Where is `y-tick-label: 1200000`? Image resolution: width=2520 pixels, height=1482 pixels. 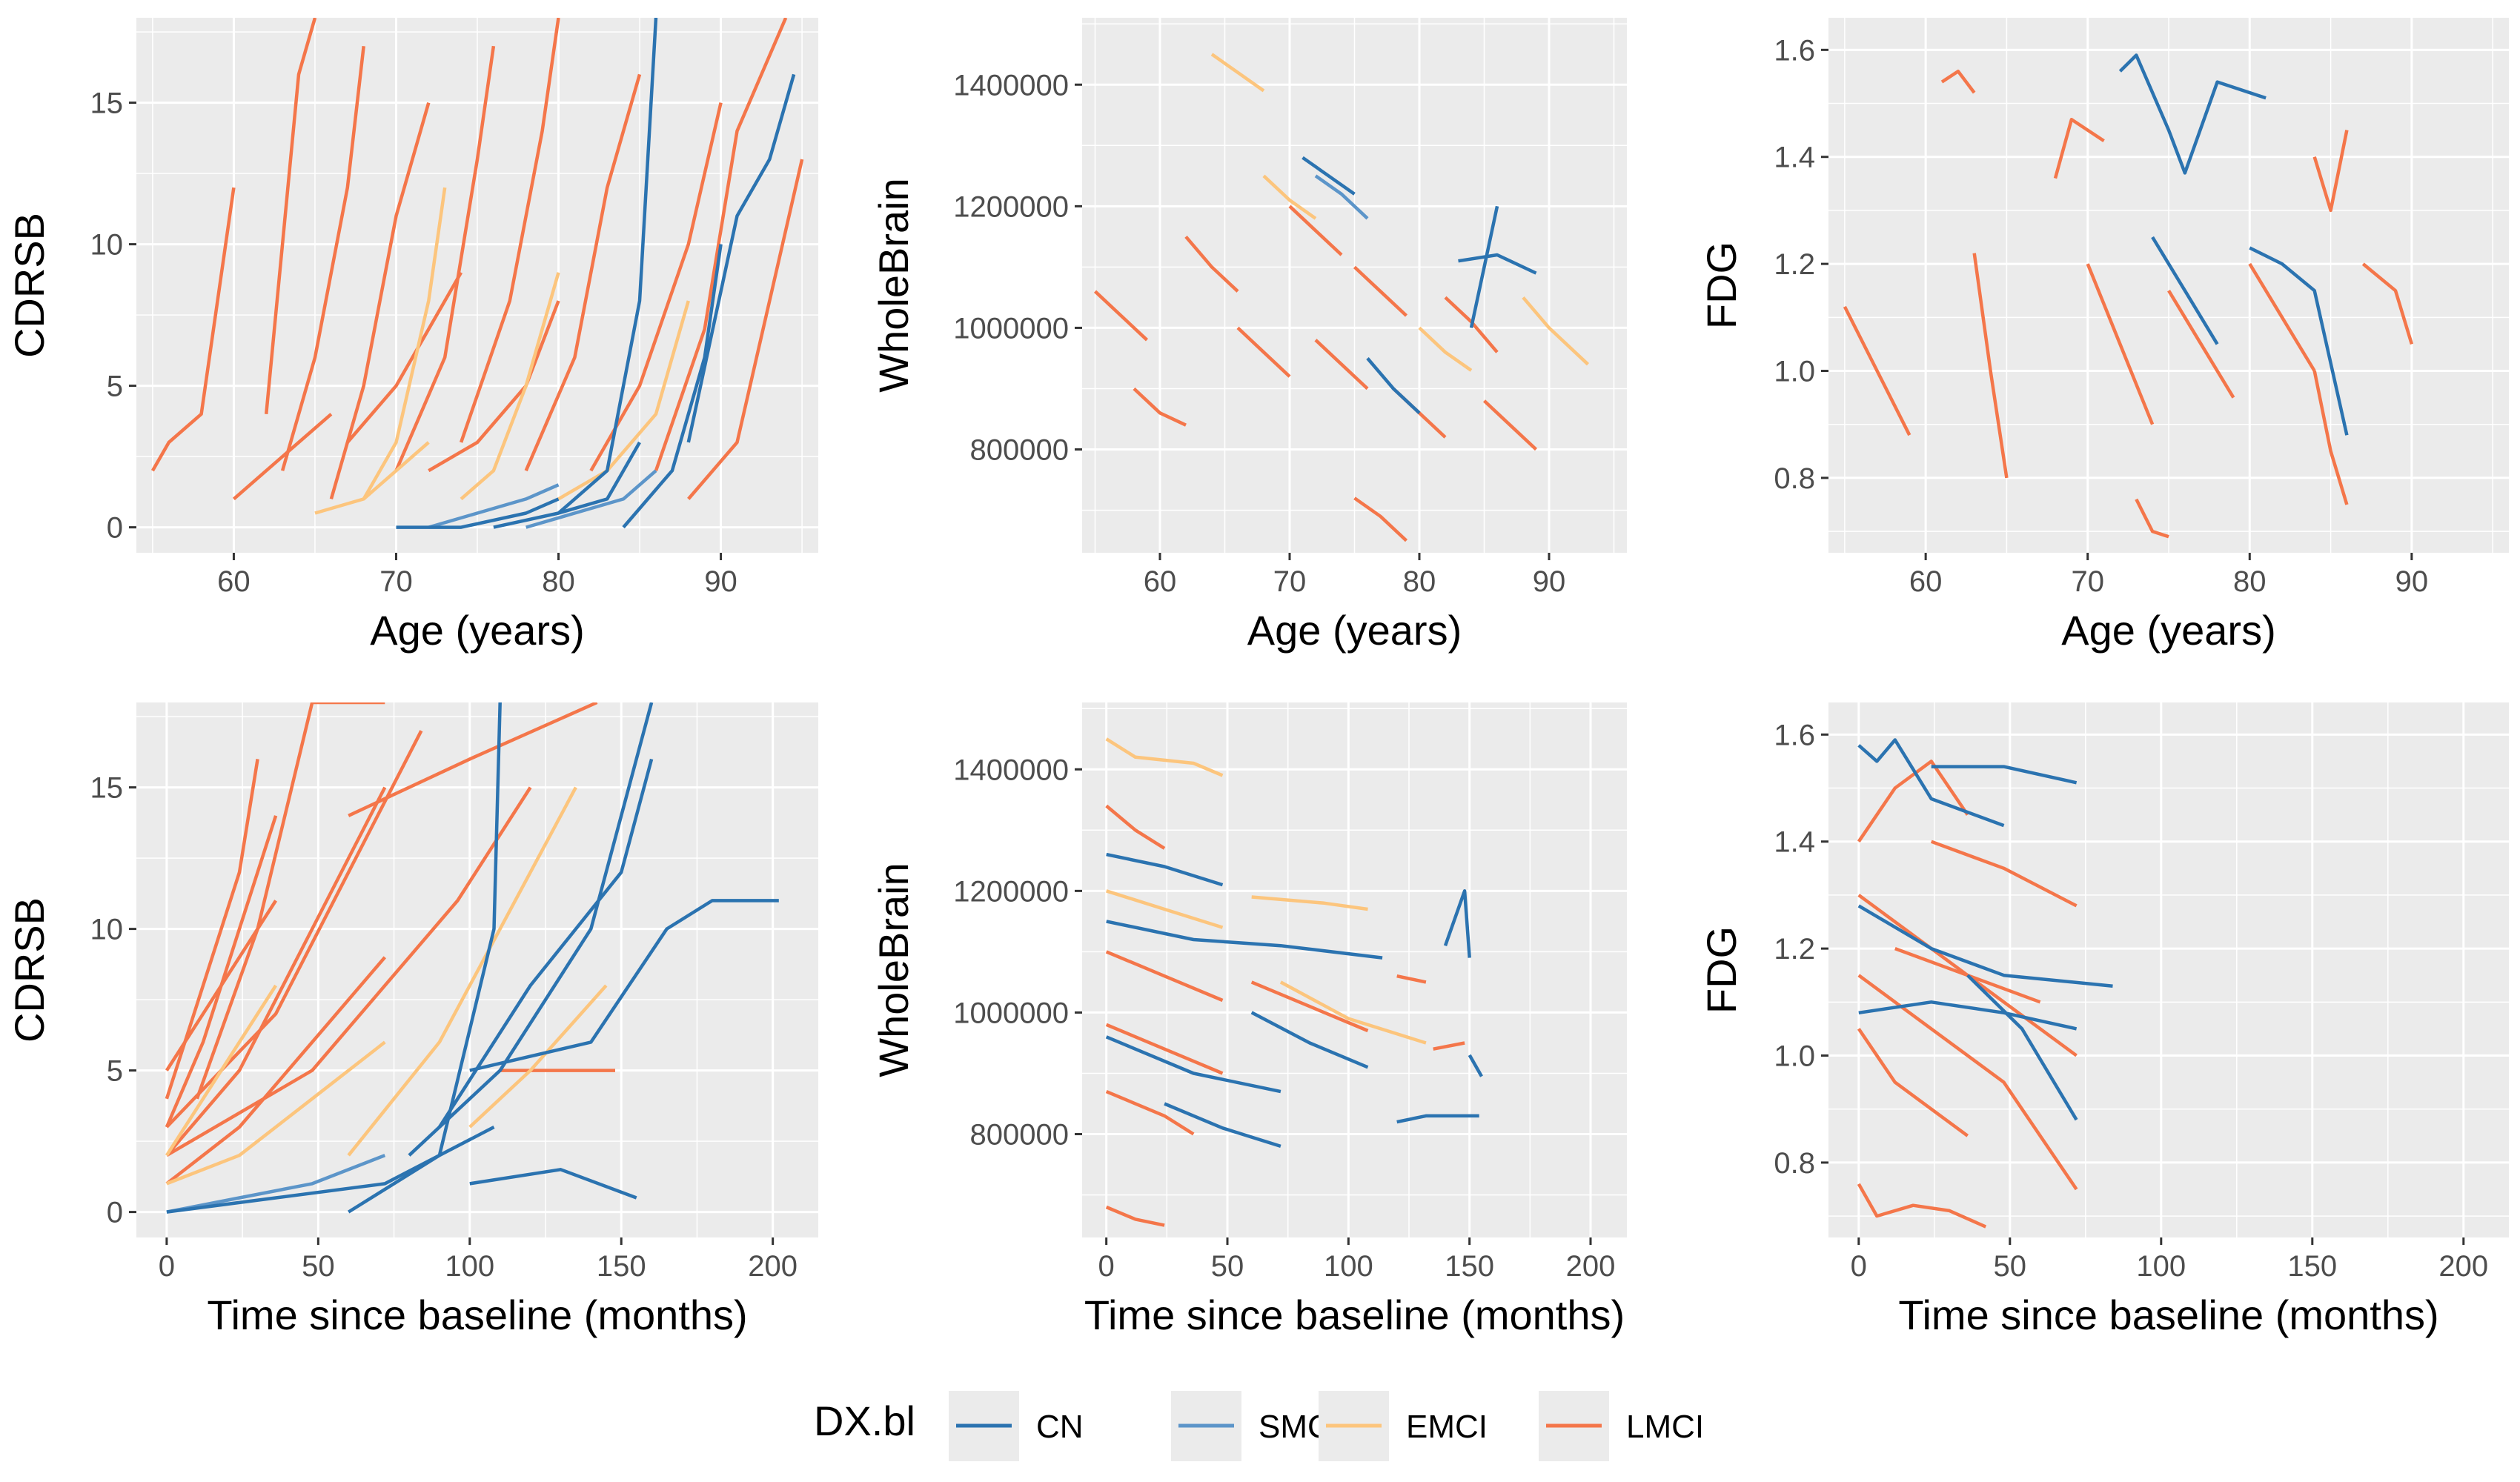
y-tick-label: 1200000 is located at coordinates (1011, 207).